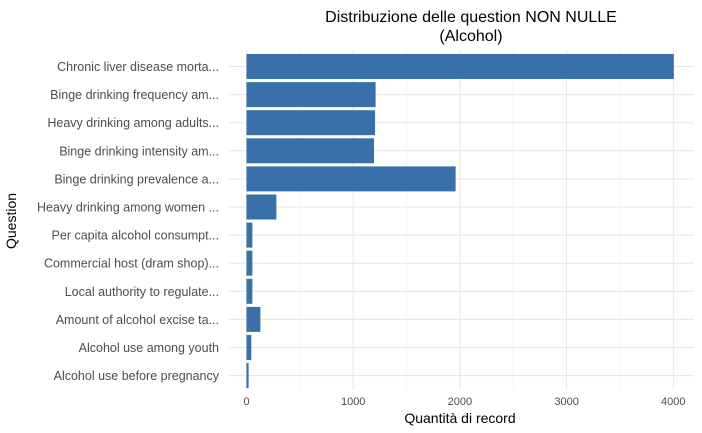 The width and height of the screenshot is (702, 433). What do you see at coordinates (11, 221) in the screenshot?
I see `y-axis-label: Question` at bounding box center [11, 221].